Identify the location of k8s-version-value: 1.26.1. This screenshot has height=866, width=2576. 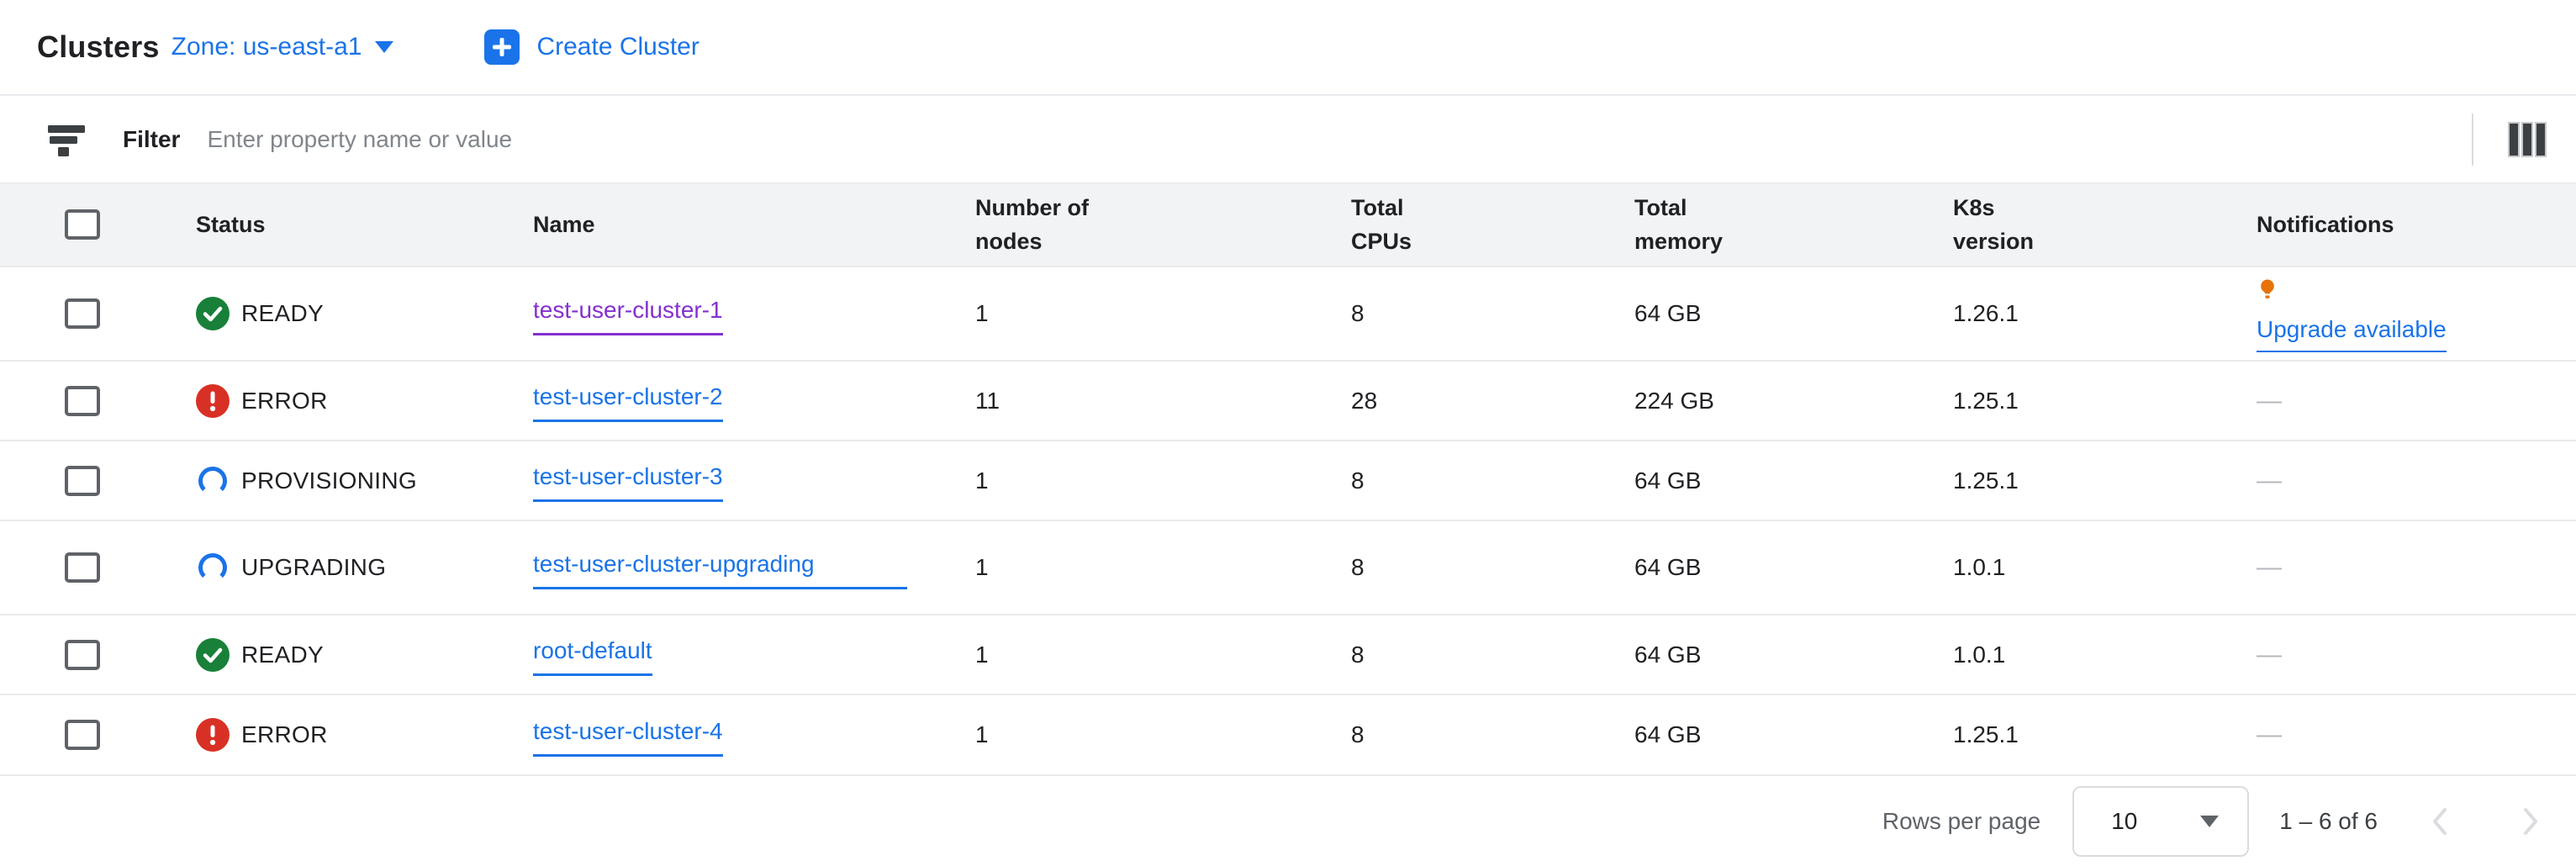
(1986, 313).